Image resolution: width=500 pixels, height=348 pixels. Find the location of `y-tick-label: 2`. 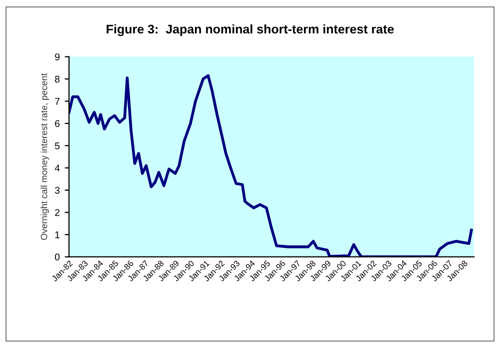

y-tick-label: 2 is located at coordinates (57, 212).